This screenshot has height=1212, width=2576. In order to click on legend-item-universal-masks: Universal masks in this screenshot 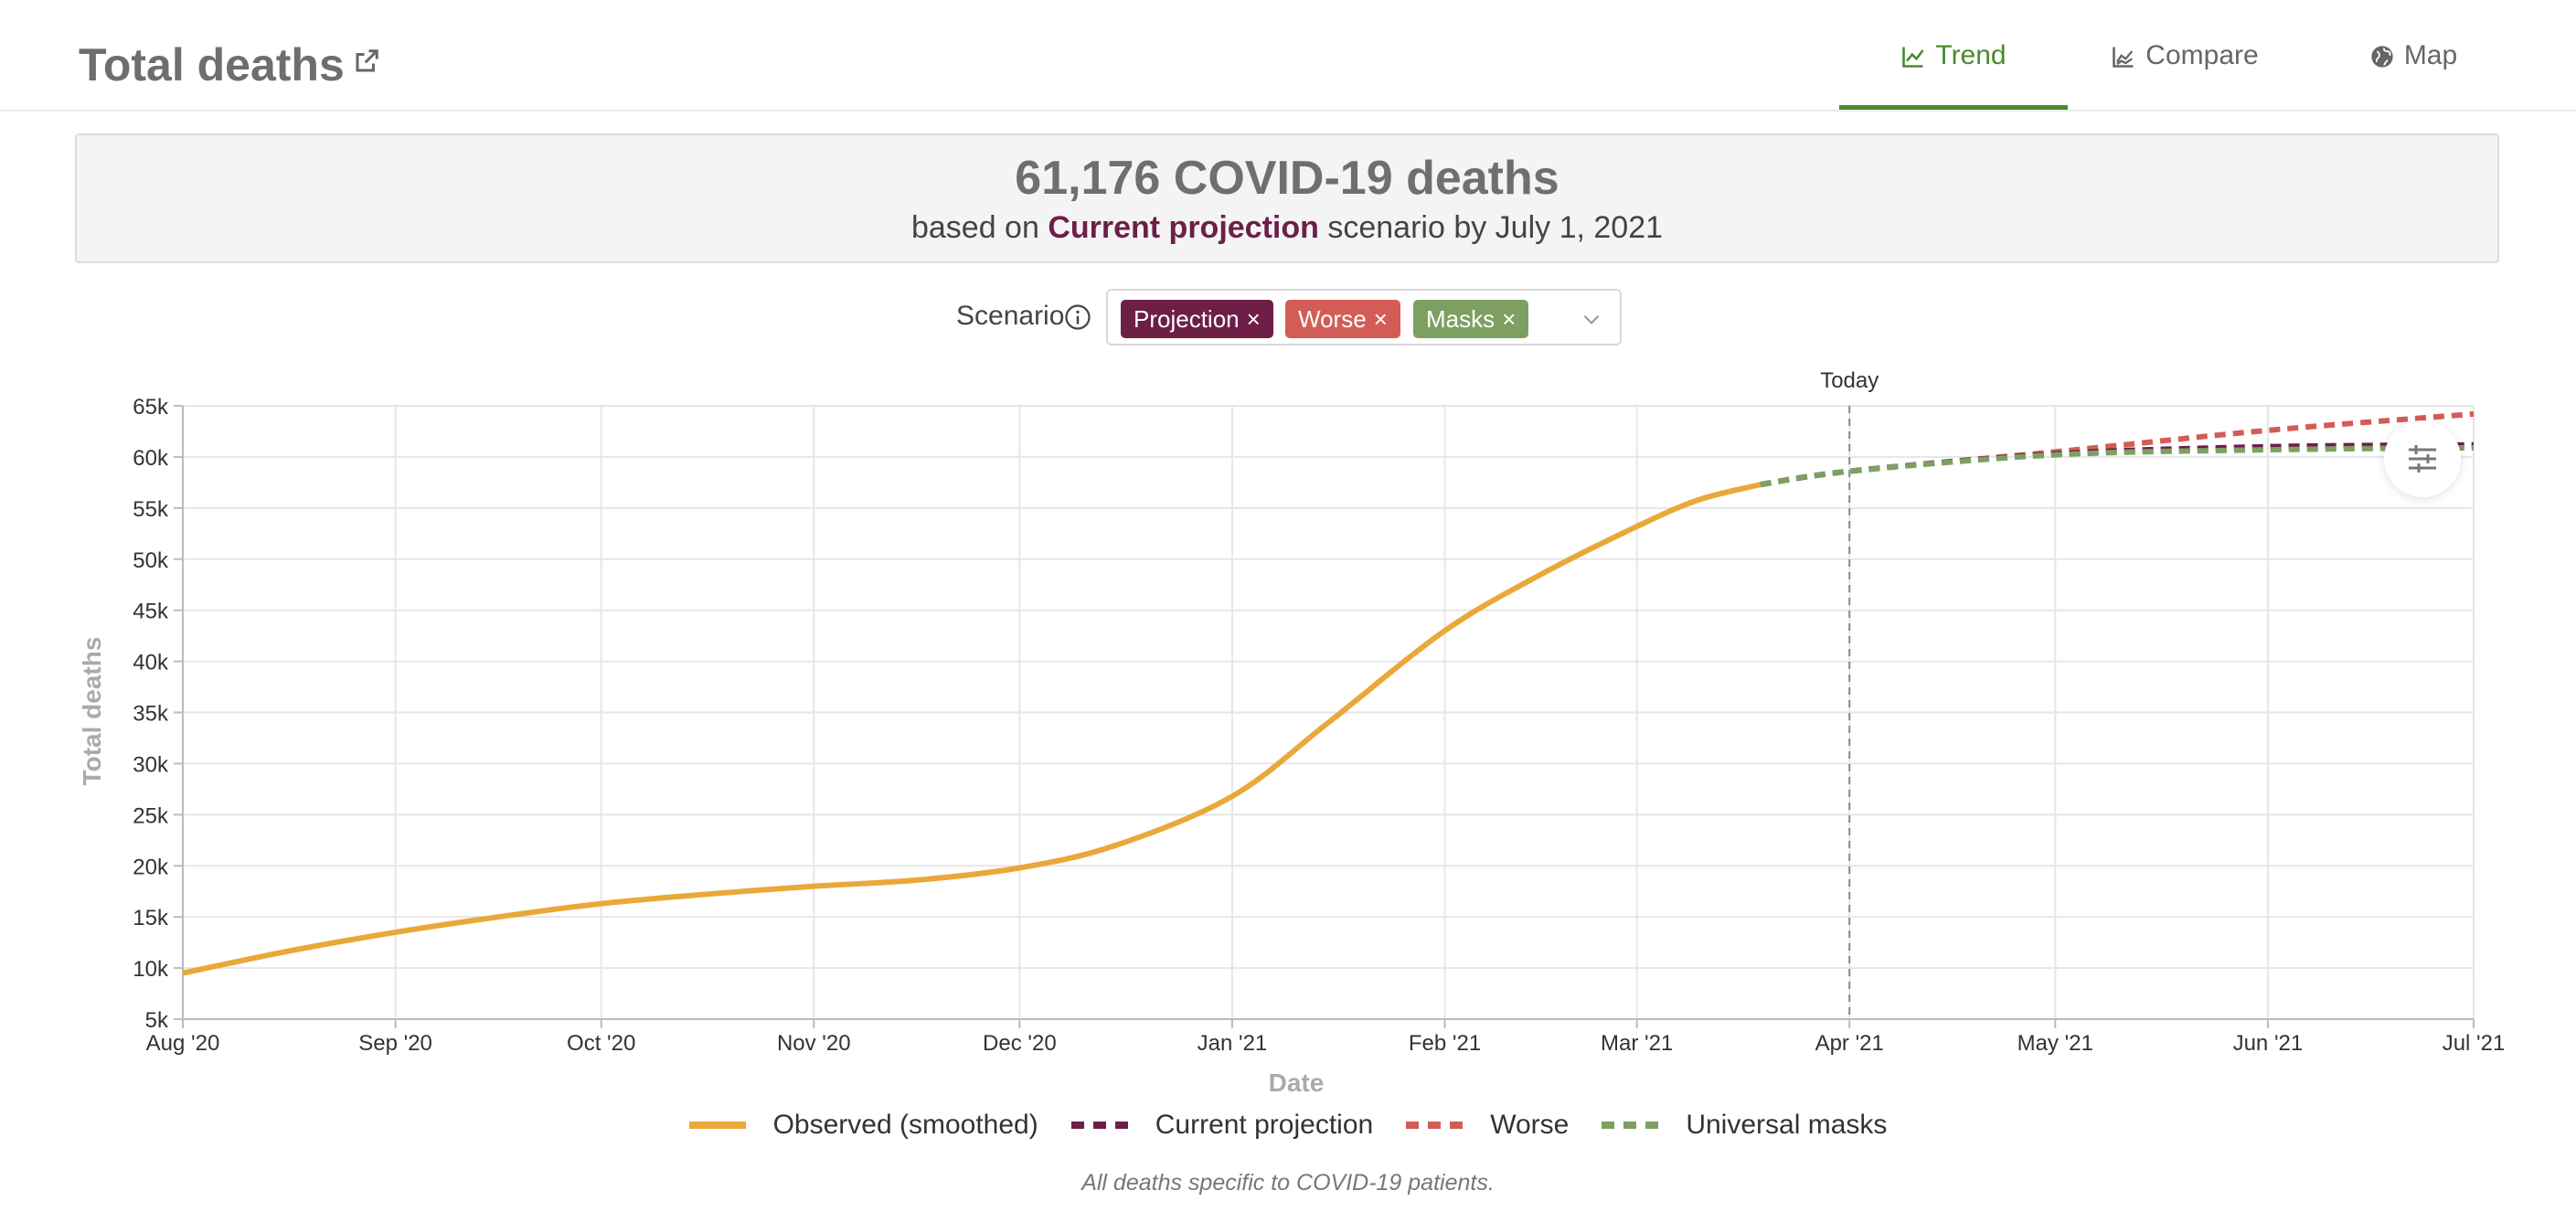, I will do `click(1744, 1125)`.